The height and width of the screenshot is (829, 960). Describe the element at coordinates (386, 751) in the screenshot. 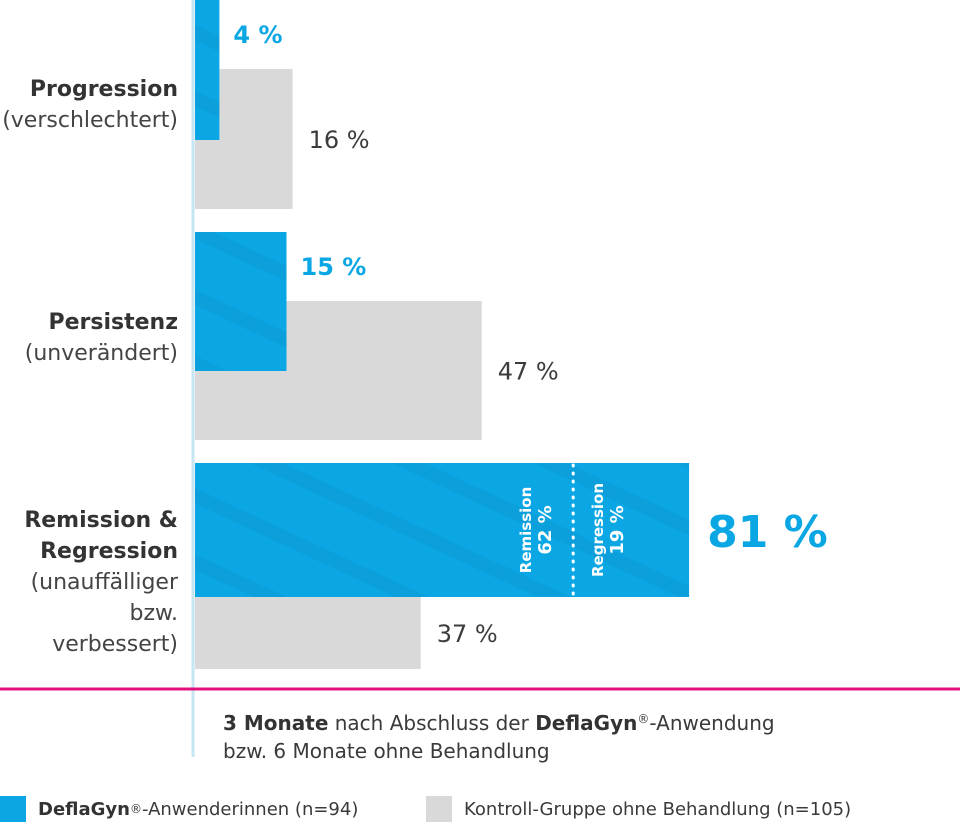

I see `caption-line2: bzw. 6 Monate ohne Behandlung` at that location.